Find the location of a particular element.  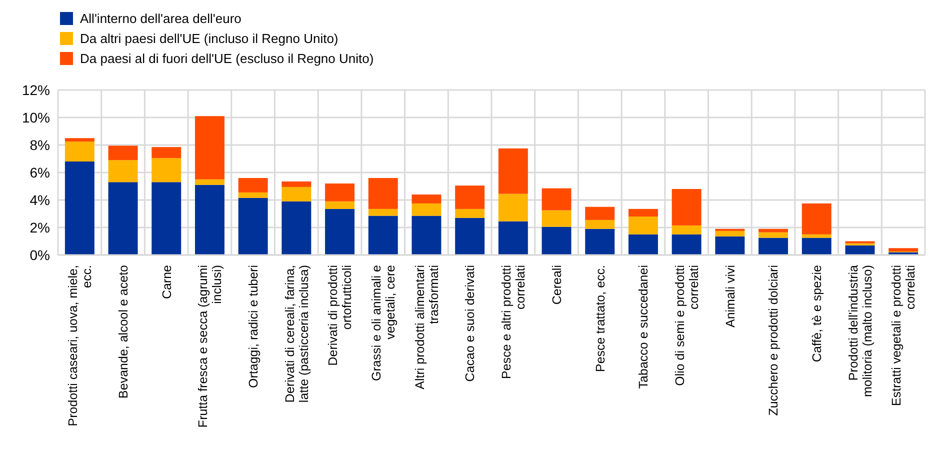

x-tick-label: Ortaggi, radici e tuberi is located at coordinates (253, 326).